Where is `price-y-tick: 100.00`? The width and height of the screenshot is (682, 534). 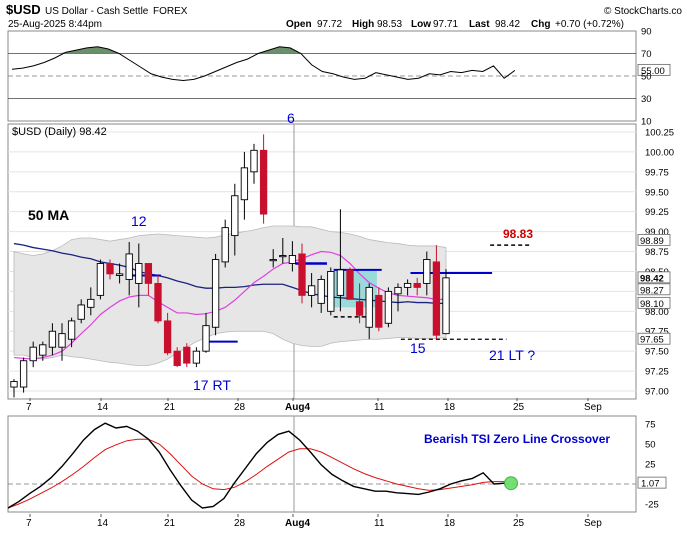 price-y-tick: 100.00 is located at coordinates (659, 152).